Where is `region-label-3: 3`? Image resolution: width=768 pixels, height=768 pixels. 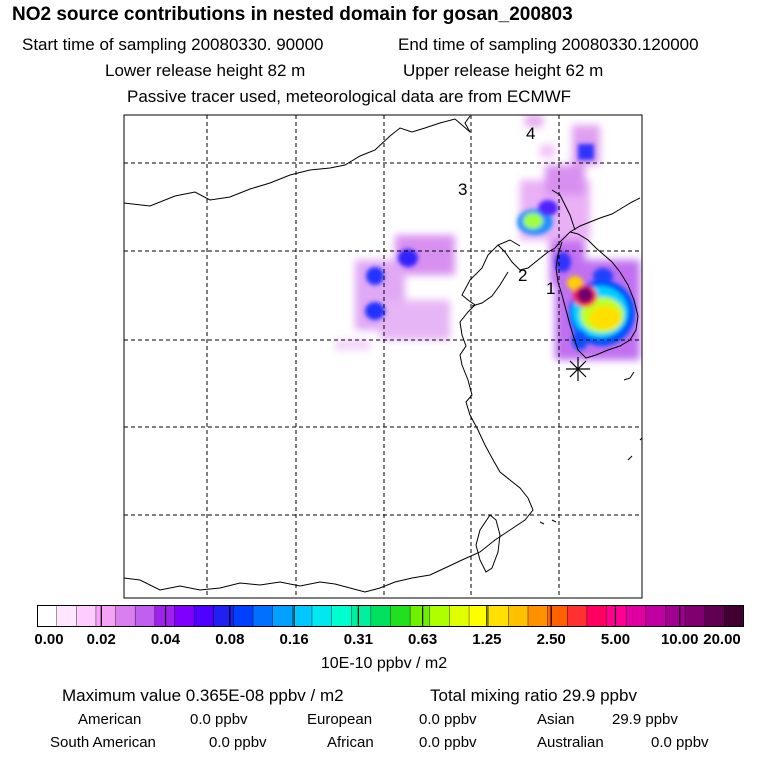 region-label-3: 3 is located at coordinates (462, 189).